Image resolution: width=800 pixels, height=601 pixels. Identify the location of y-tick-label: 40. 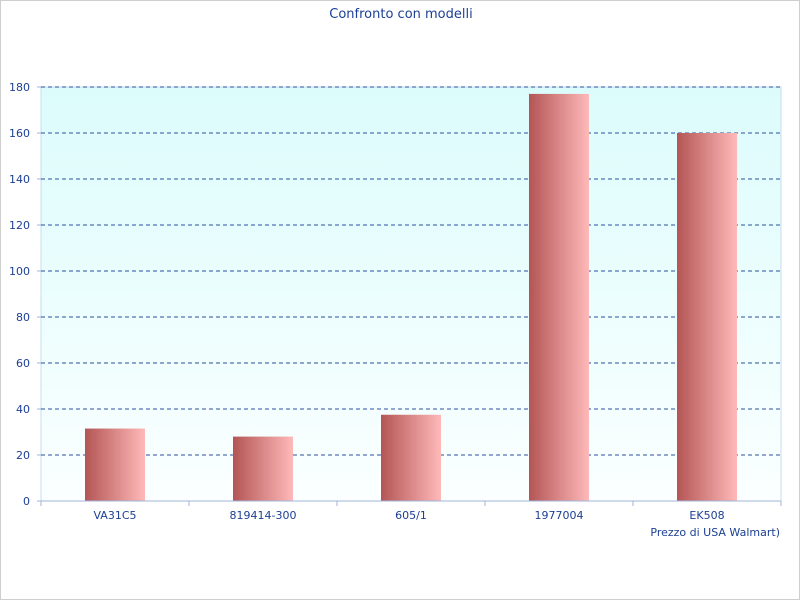
(23, 409).